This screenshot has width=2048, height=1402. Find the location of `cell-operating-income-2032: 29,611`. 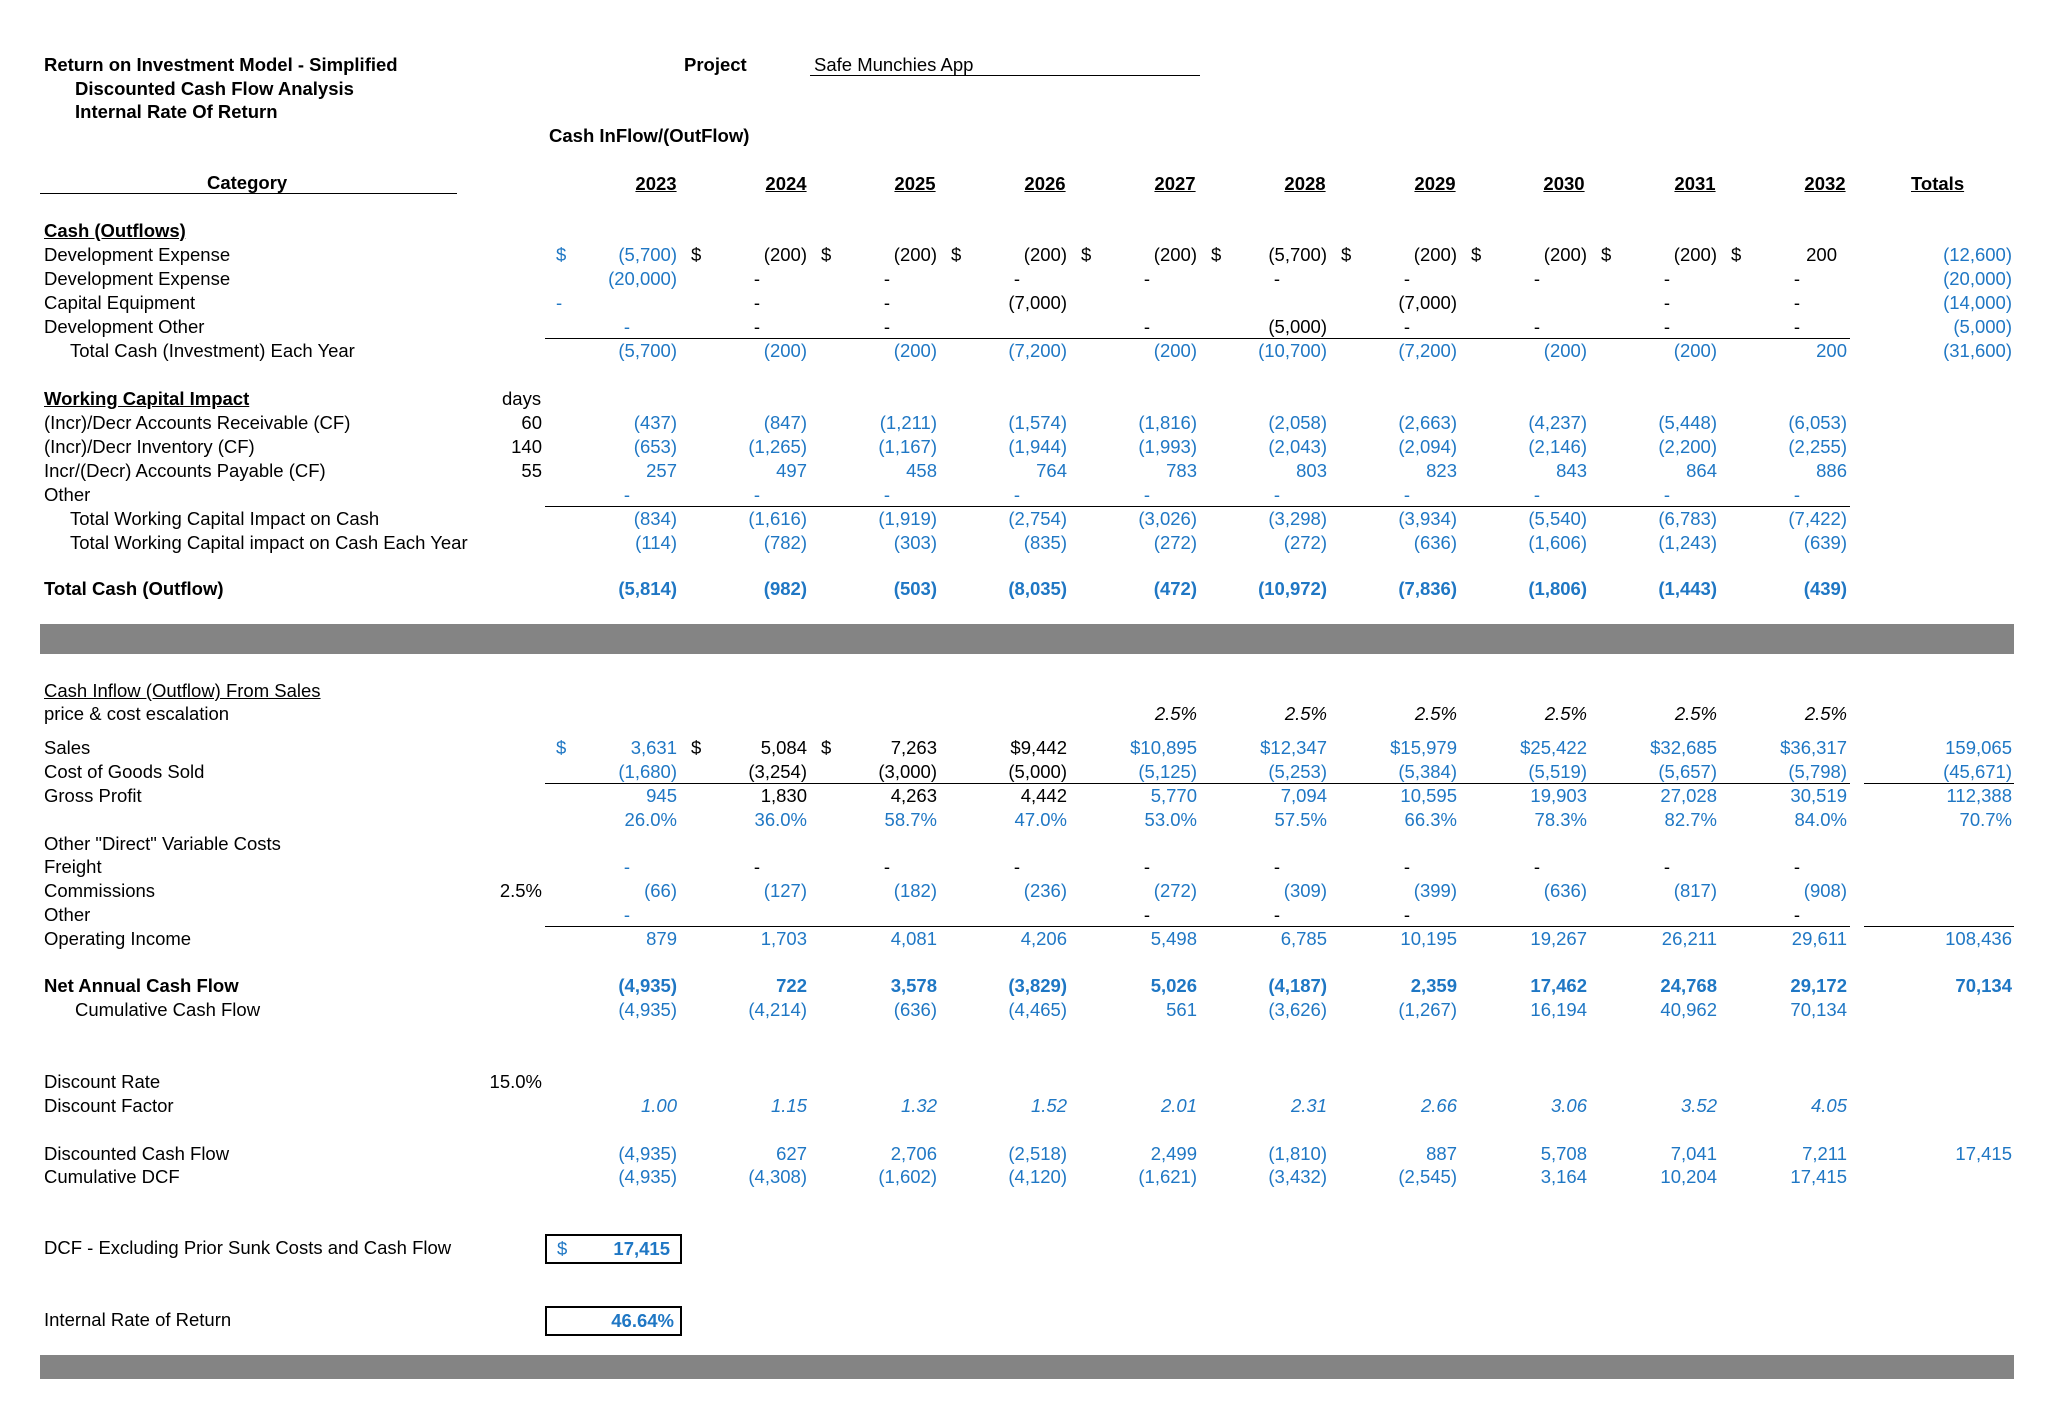

cell-operating-income-2032: 29,611 is located at coordinates (1819, 938).